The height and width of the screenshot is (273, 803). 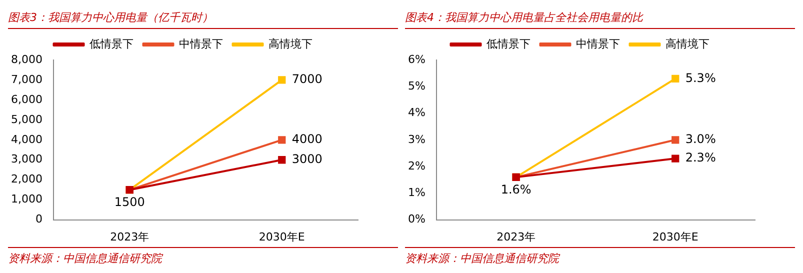 What do you see at coordinates (417, 59) in the screenshot?
I see `y-tick-label: 6%` at bounding box center [417, 59].